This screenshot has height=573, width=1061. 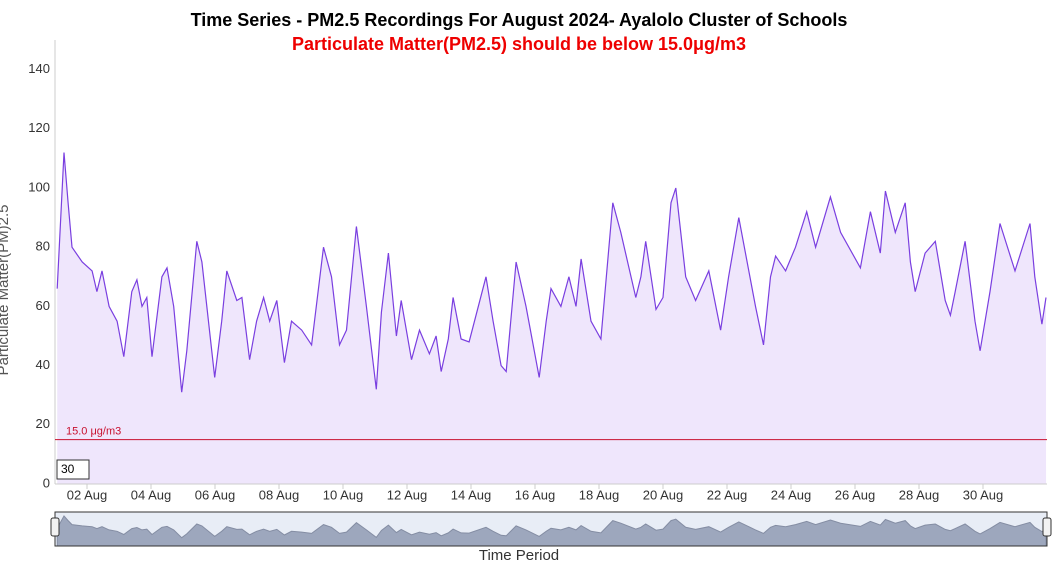 I want to click on x-tick-label: 16 Aug, so click(x=535, y=494).